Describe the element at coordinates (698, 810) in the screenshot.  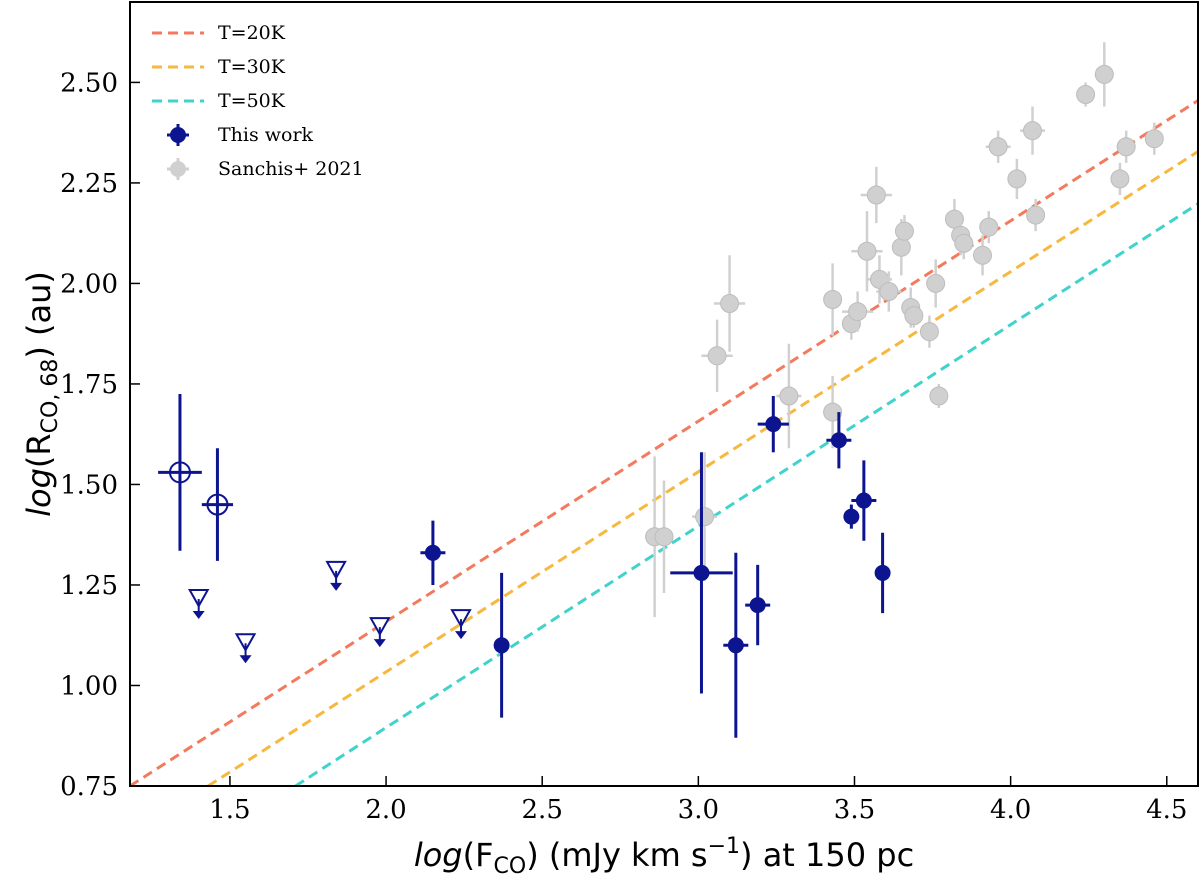
I see `x-tick-label: 3.0` at that location.